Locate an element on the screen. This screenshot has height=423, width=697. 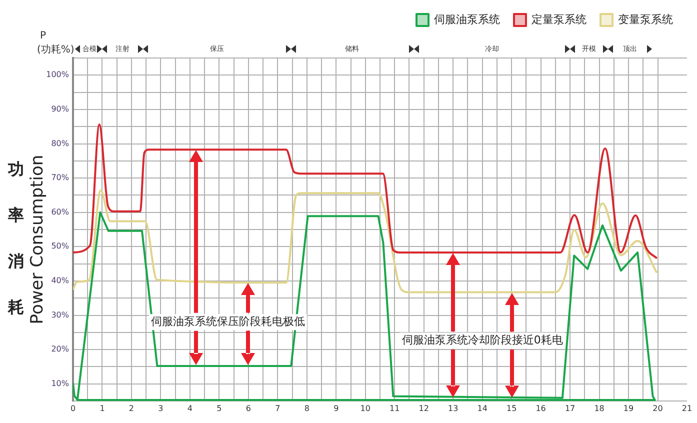
text: 功率消耗 is located at coordinates (16, 238).